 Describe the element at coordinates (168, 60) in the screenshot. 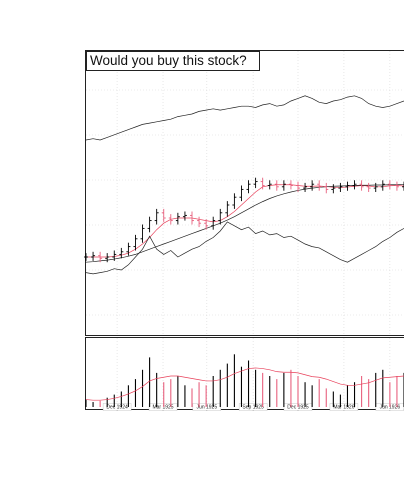

I see `chart-title: Would you buy this stock?` at that location.